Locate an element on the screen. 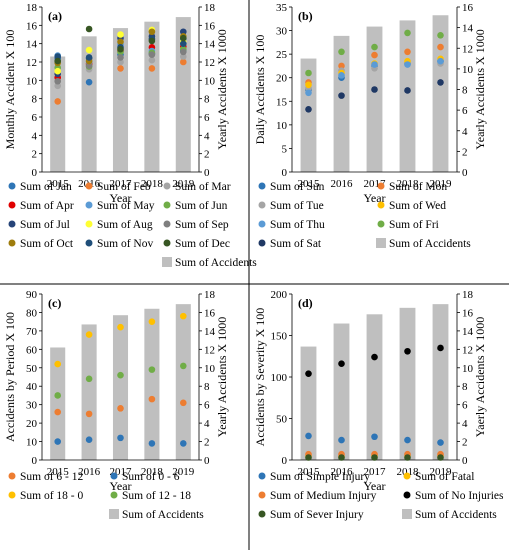 The image size is (509, 550). y-axis-title: Accidents by Period X 100 is located at coordinates (10, 377).